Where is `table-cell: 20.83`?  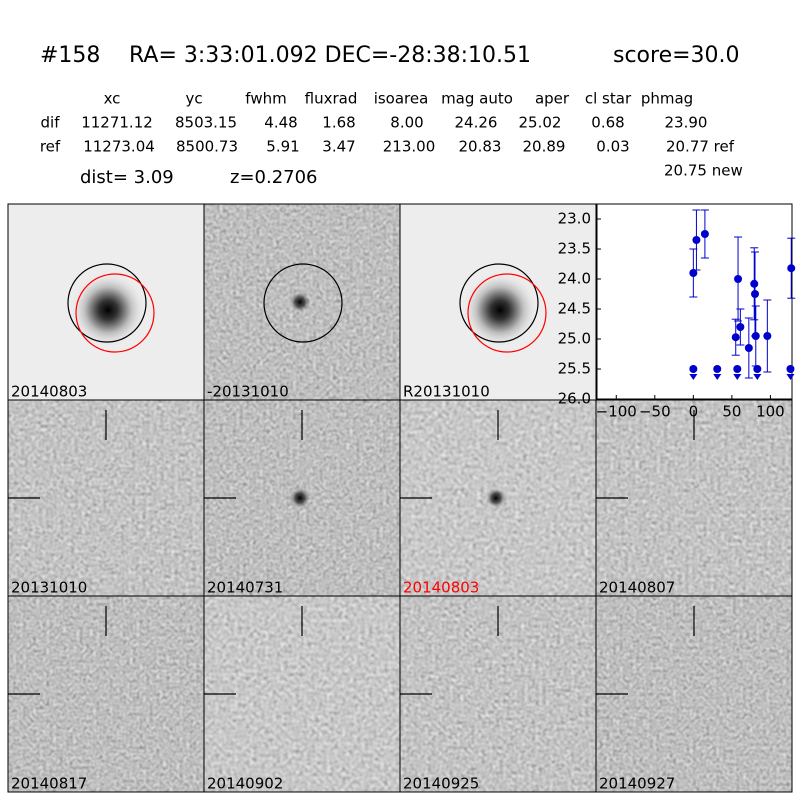
table-cell: 20.83 is located at coordinates (480, 147).